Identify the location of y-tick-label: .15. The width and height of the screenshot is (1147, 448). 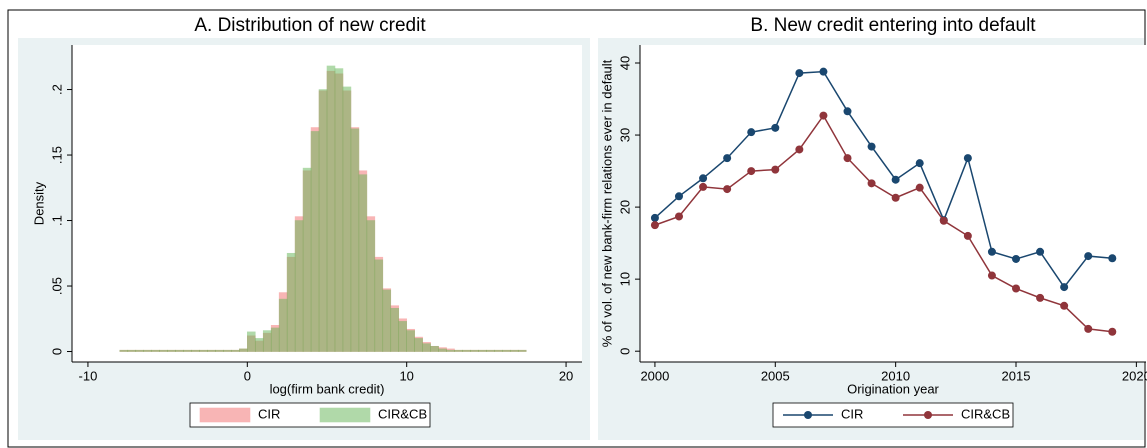
(56, 155).